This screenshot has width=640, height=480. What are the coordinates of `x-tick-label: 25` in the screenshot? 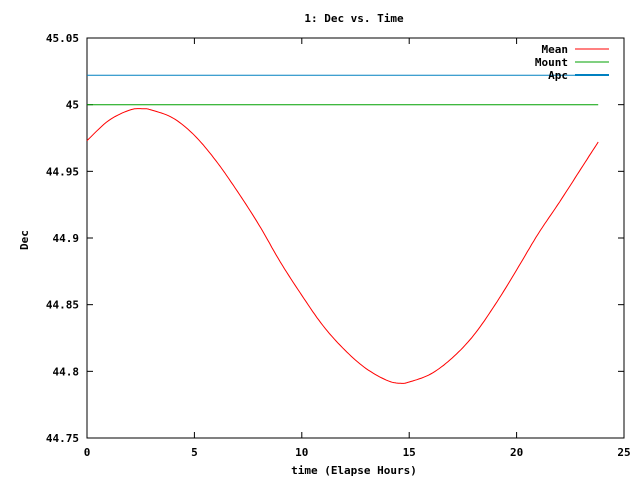 It's located at (623, 452).